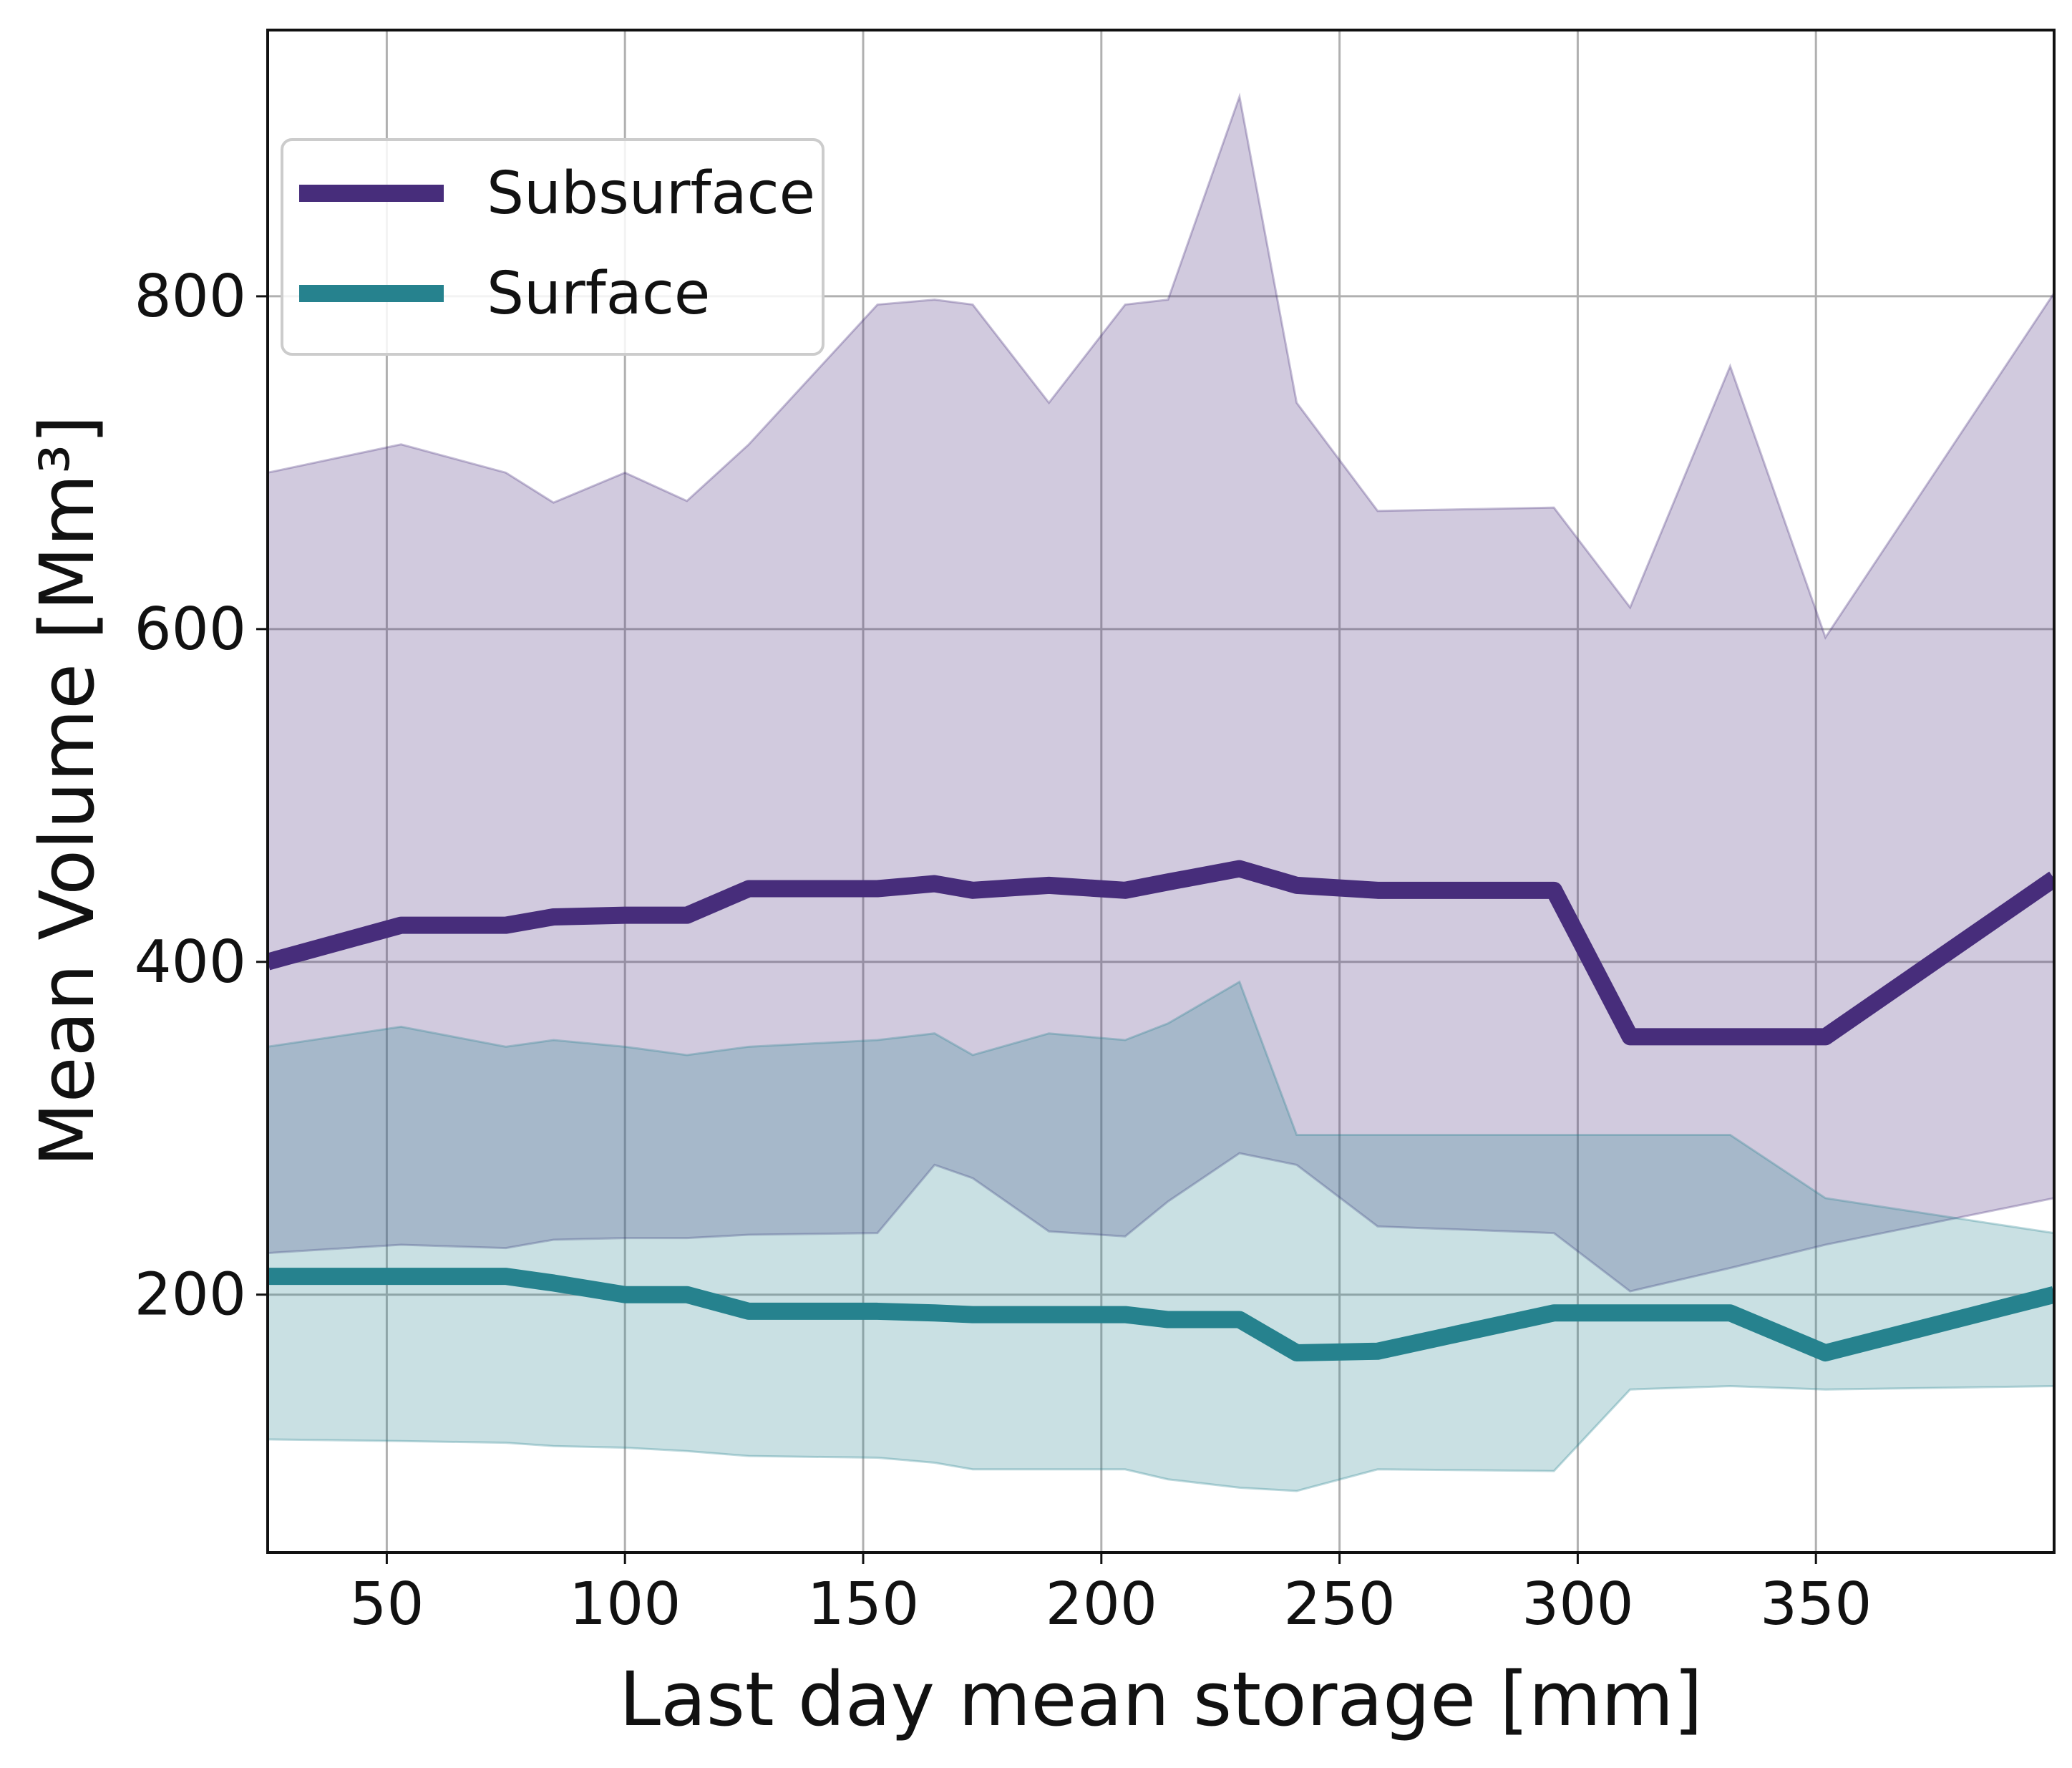  Describe the element at coordinates (67, 791) in the screenshot. I see `y-axis-label: Mean Volume [Mm³]` at that location.